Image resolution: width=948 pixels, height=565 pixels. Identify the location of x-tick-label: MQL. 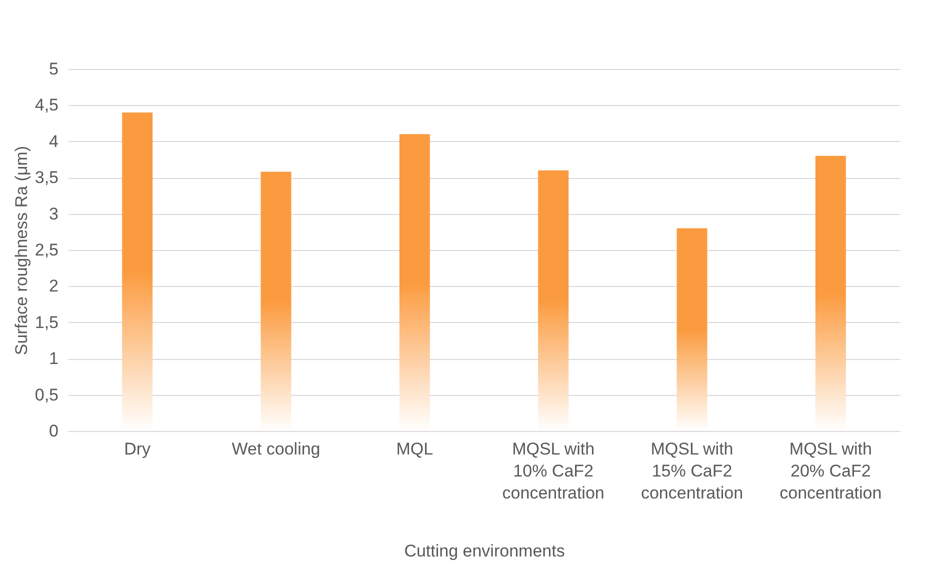
(415, 449).